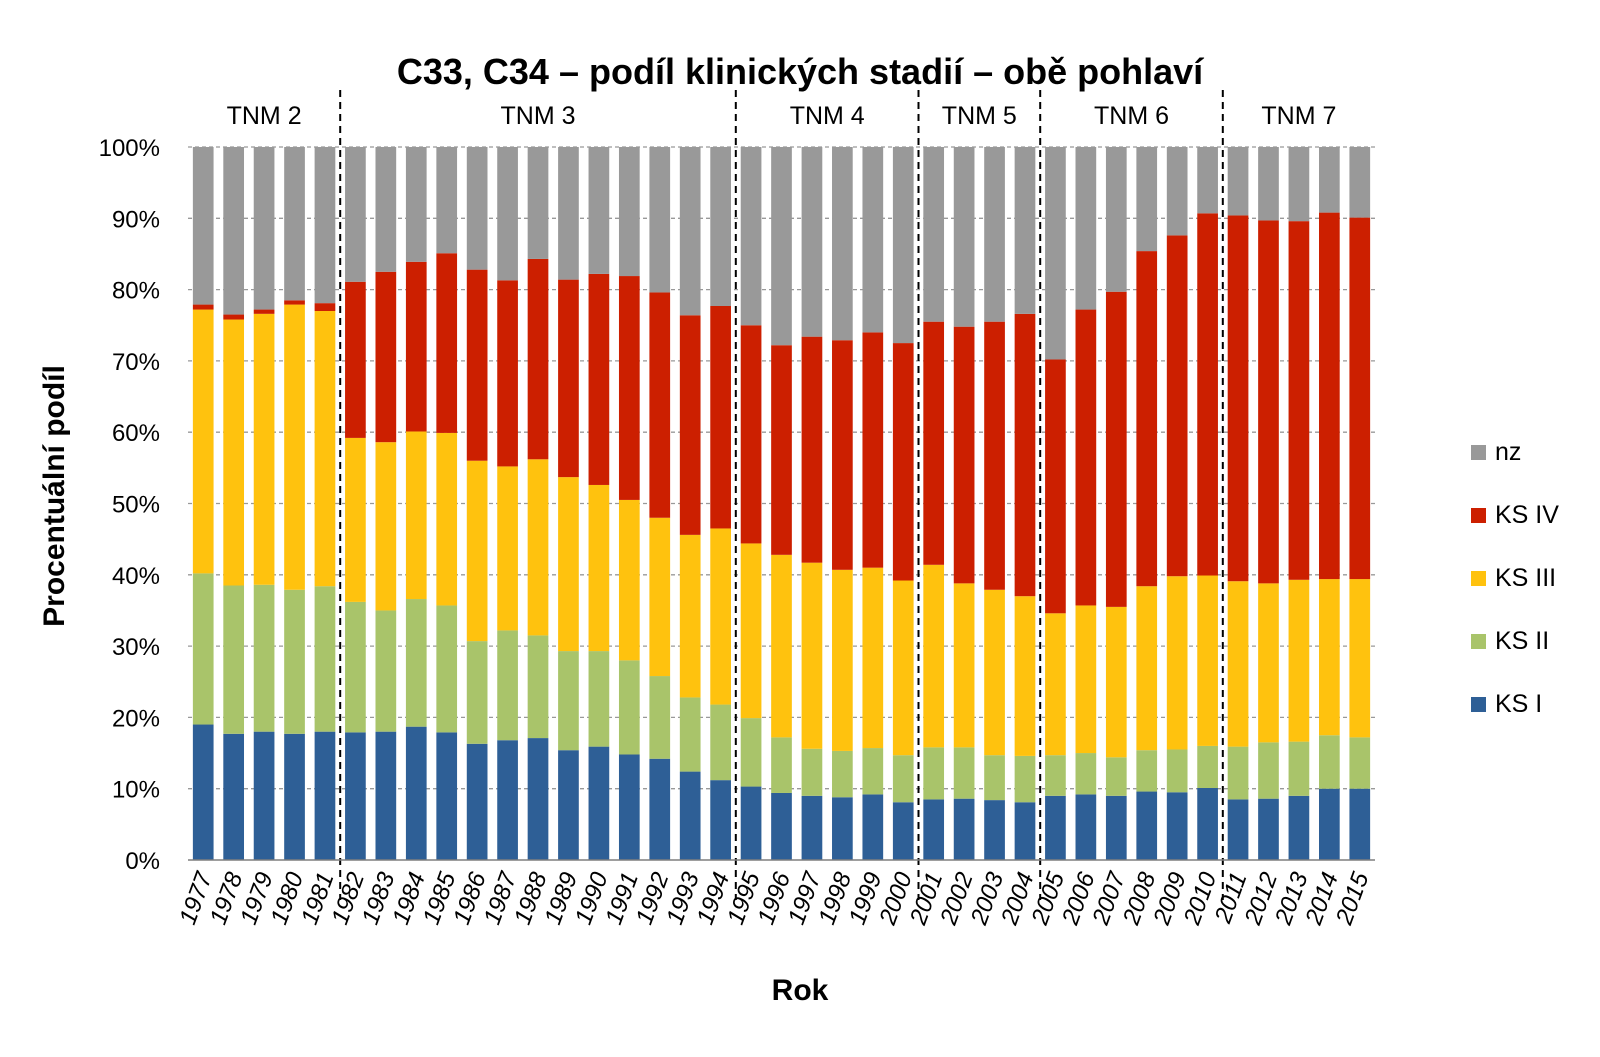 This screenshot has width=1600, height=1057. Describe the element at coordinates (1360, 398) in the screenshot. I see `bar-ks-iv-2015` at that location.